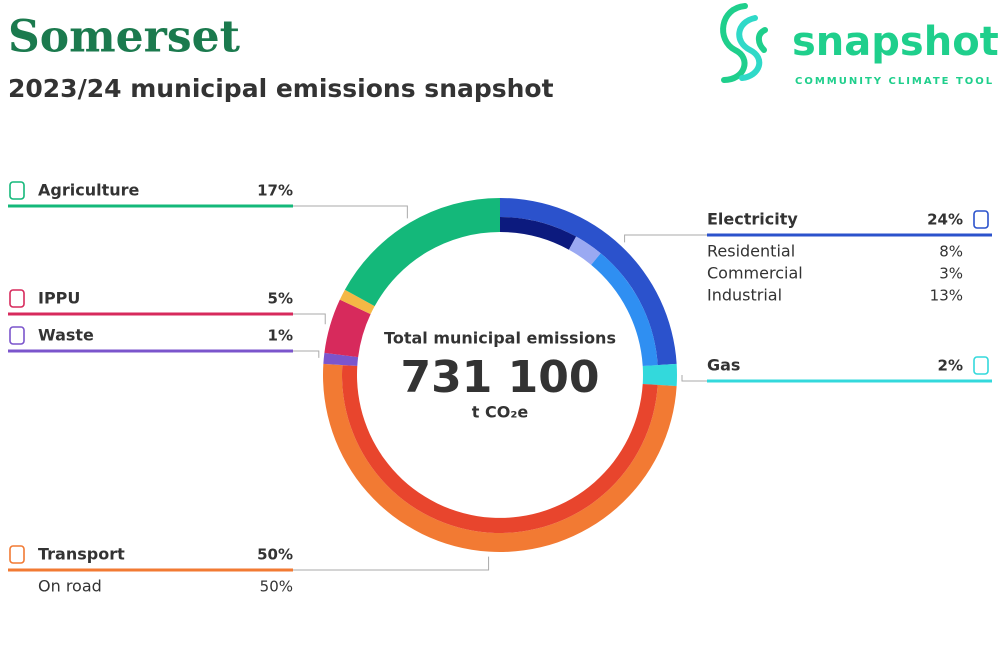 Image resolution: width=1000 pixels, height=670 pixels. Describe the element at coordinates (945, 220) in the screenshot. I see `legend-value: 24%` at that location.